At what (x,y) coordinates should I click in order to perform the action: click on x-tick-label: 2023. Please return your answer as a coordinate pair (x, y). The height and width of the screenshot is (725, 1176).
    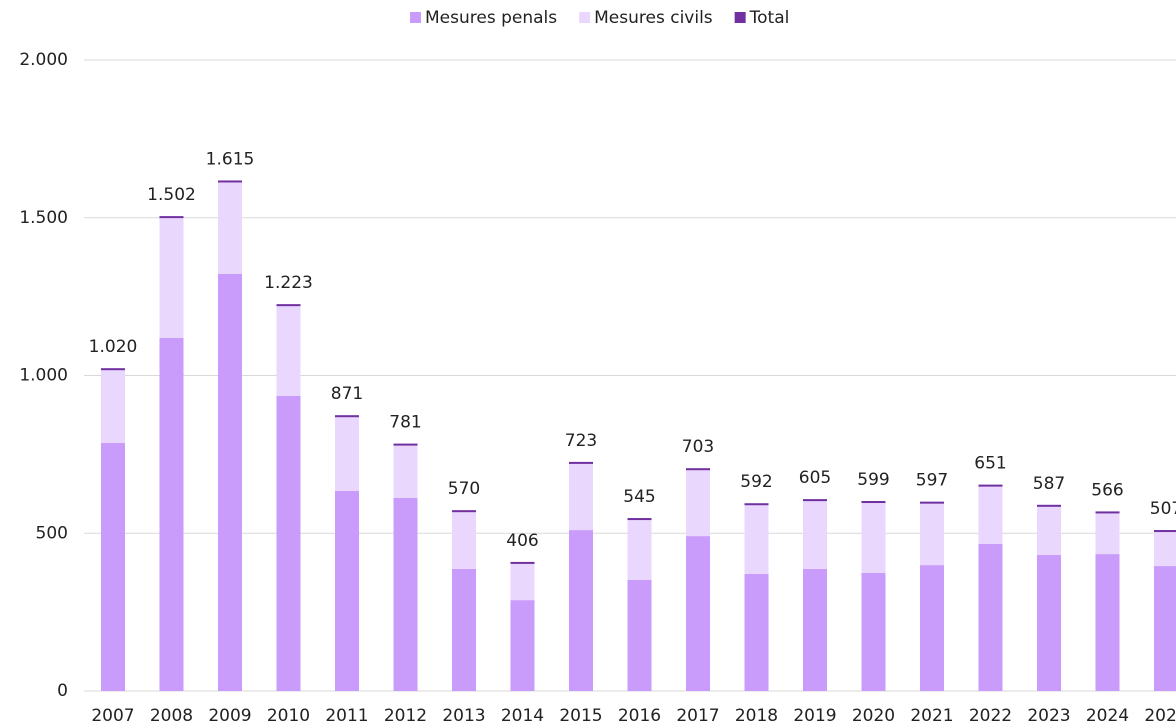
    Looking at the image, I should click on (1048, 715).